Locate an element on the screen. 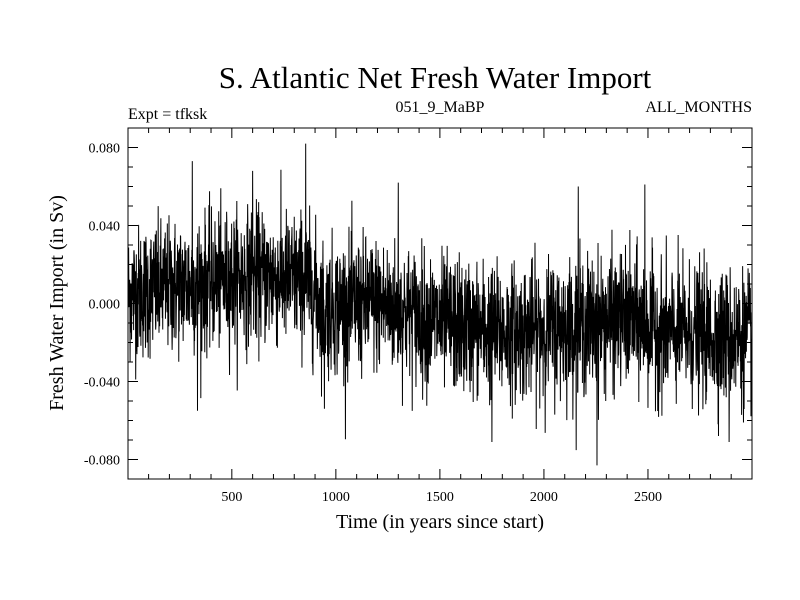 The width and height of the screenshot is (800, 600). y-tick-label: 0.000 is located at coordinates (105, 305).